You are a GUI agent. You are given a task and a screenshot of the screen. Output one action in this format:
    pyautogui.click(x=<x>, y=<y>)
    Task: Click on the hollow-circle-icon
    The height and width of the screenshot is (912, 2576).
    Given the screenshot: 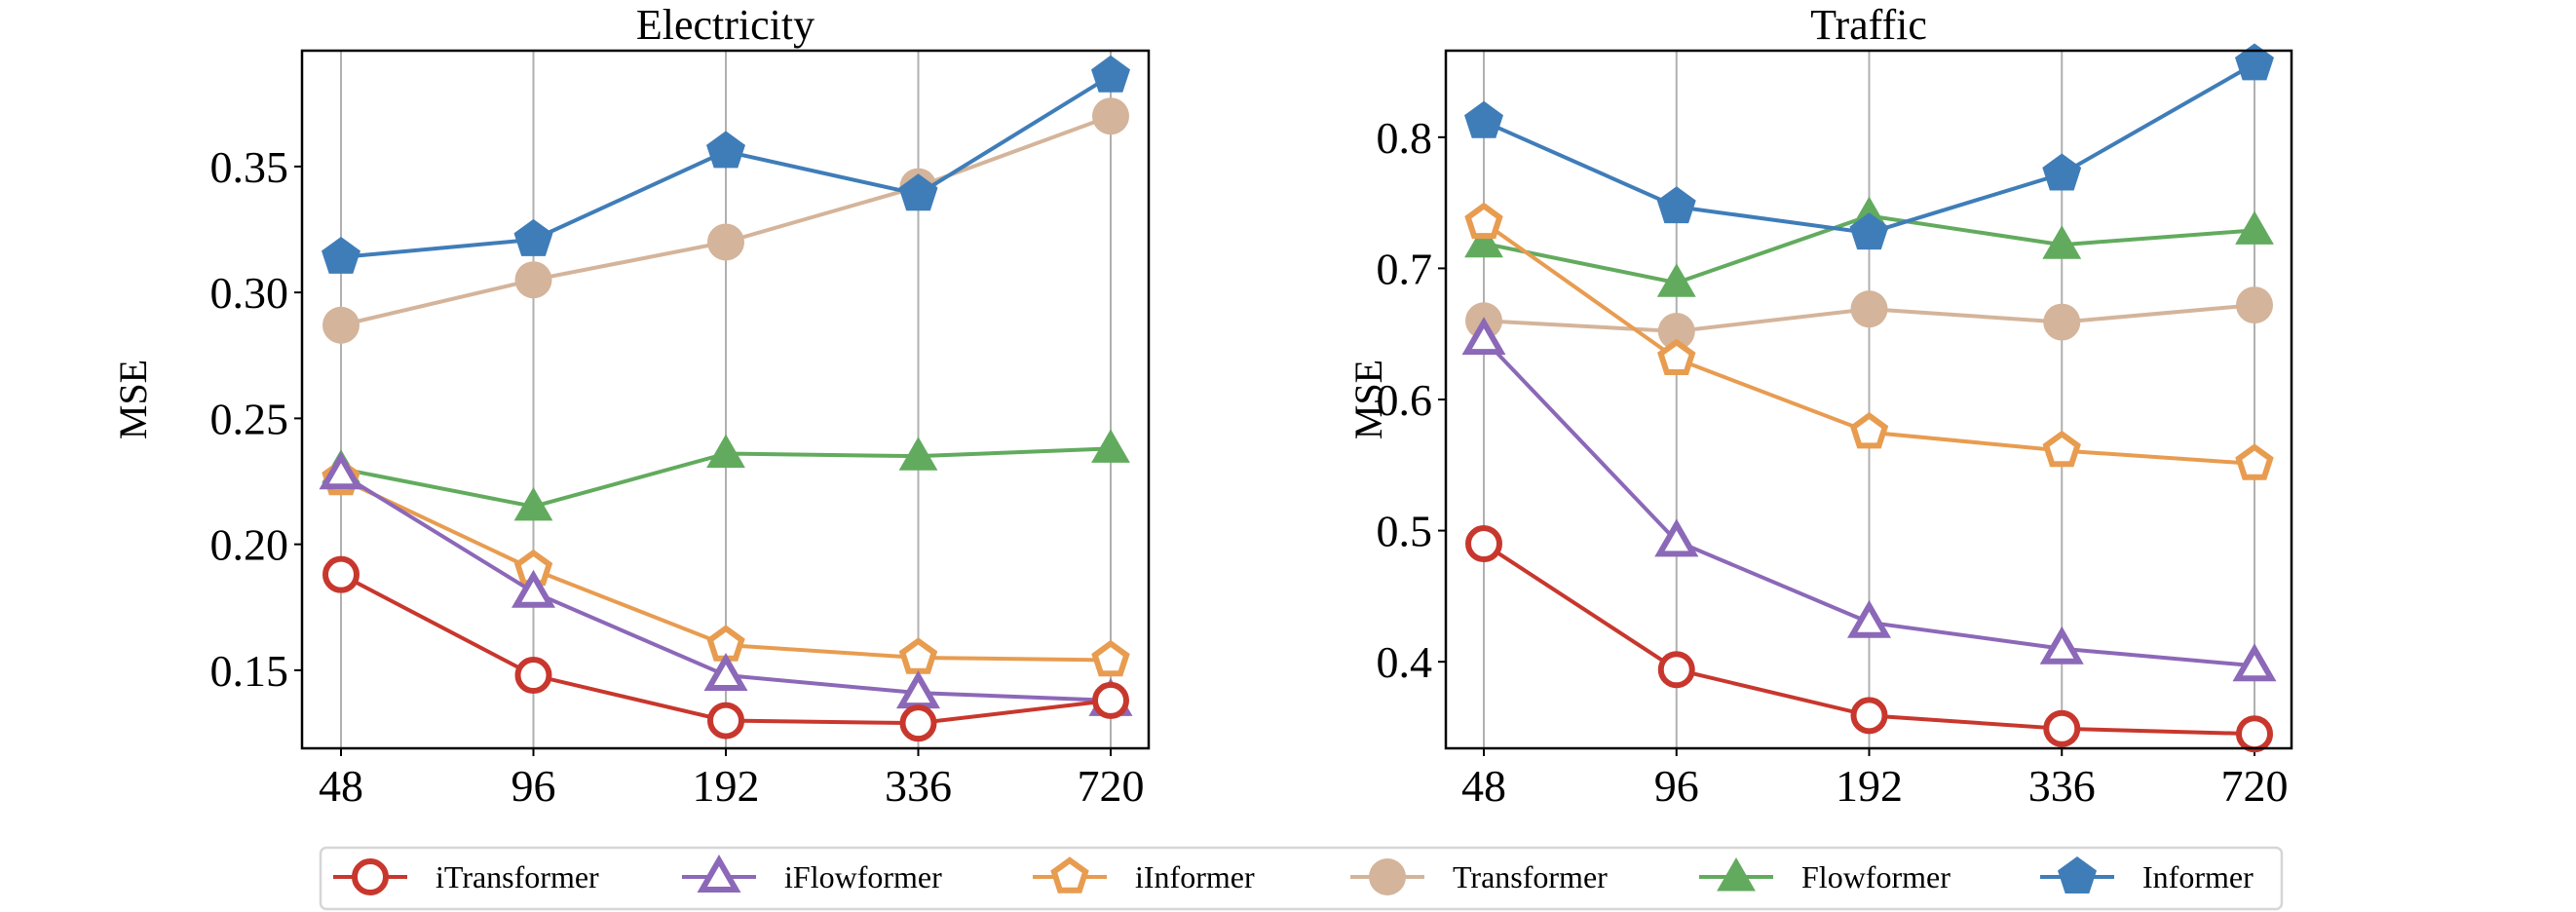 What is the action you would take?
    pyautogui.click(x=370, y=876)
    